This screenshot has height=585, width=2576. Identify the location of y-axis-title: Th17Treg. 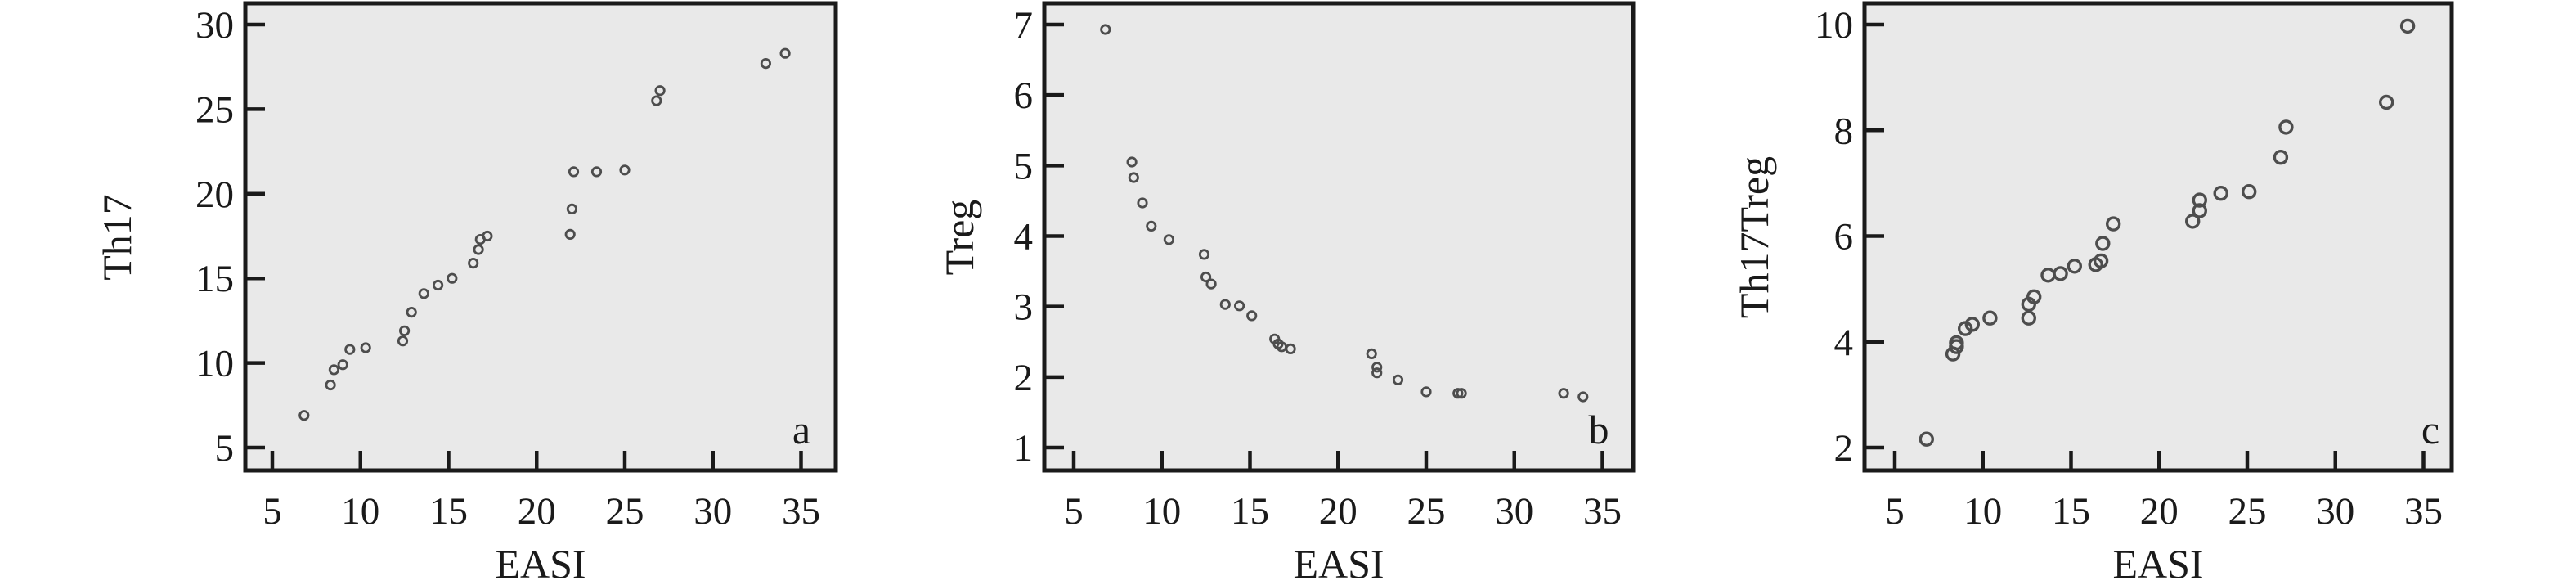
(1754, 237).